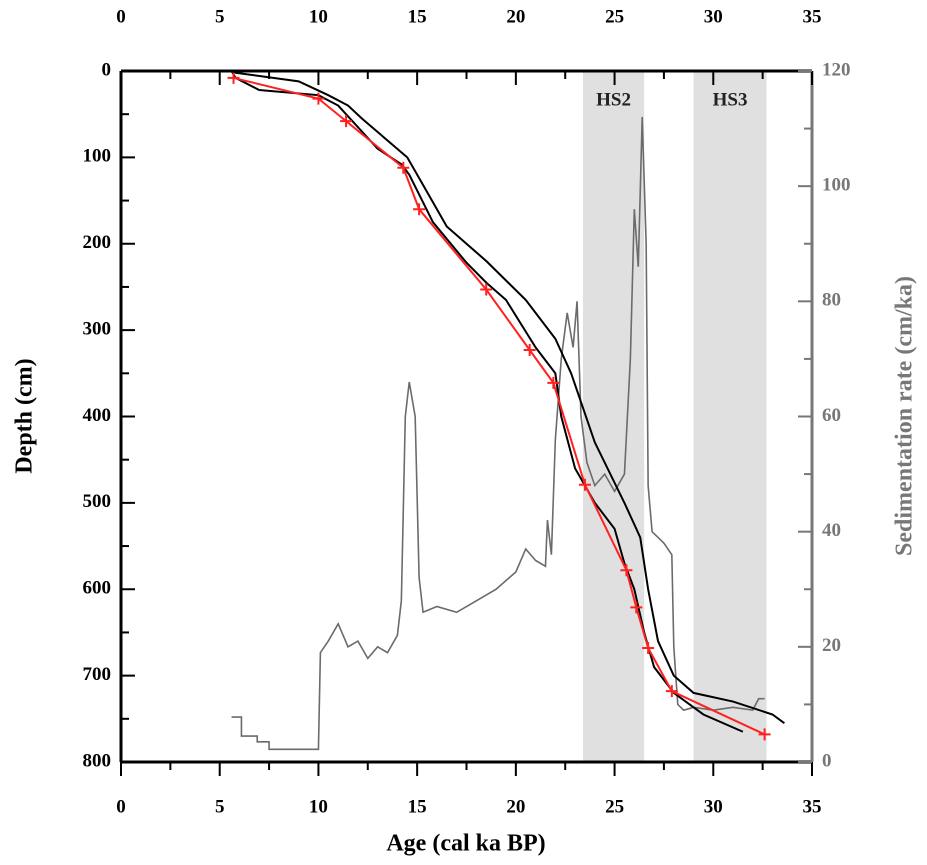 This screenshot has height=865, width=927. I want to click on x-axis-title: Age (cal ka BP), so click(465, 844).